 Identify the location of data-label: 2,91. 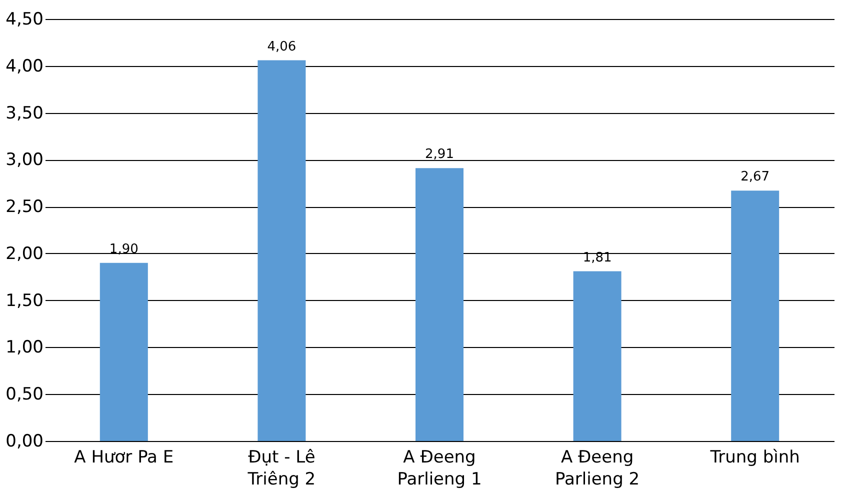
(439, 154).